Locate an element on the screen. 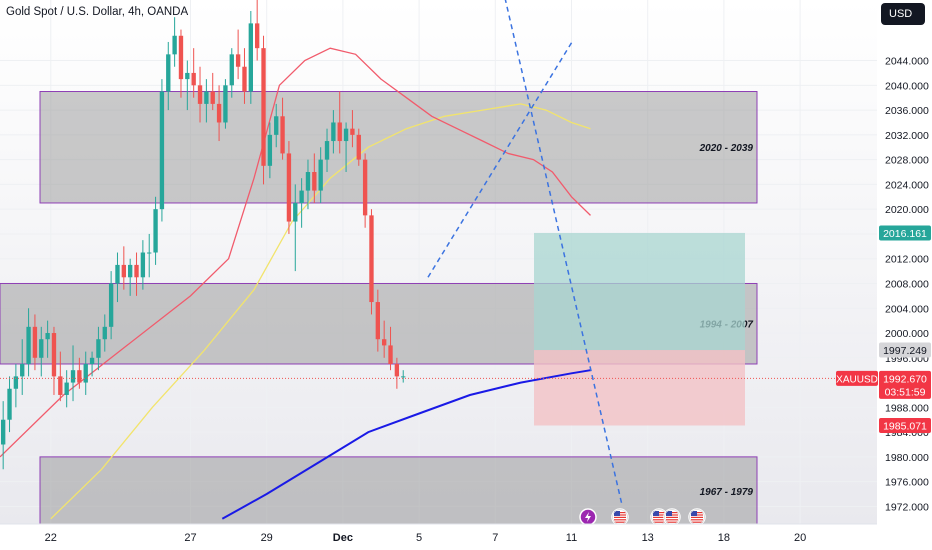  price-tick-label: 2044.000 is located at coordinates (907, 62).